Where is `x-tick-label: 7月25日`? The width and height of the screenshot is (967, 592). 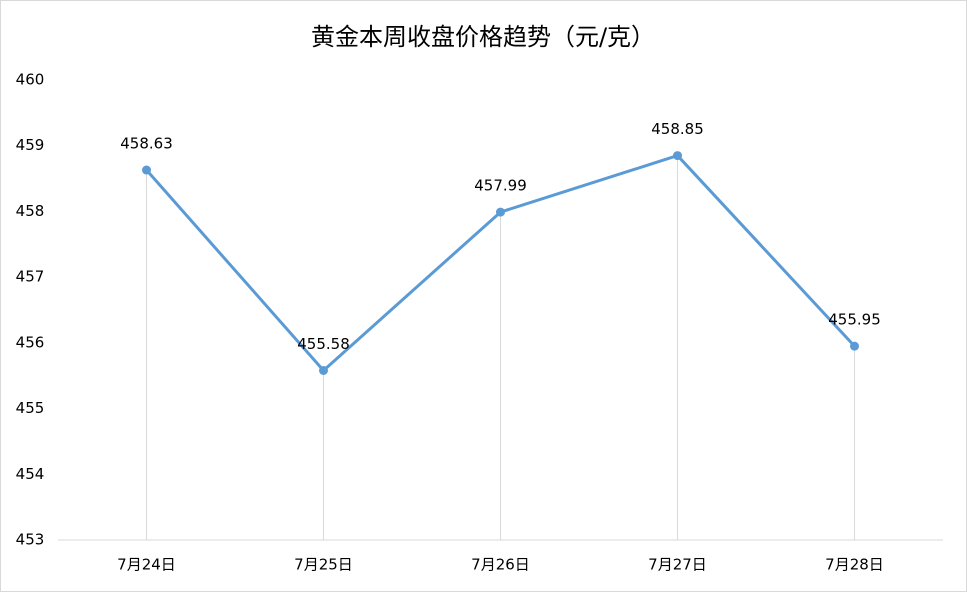 x-tick-label: 7月25日 is located at coordinates (323, 565).